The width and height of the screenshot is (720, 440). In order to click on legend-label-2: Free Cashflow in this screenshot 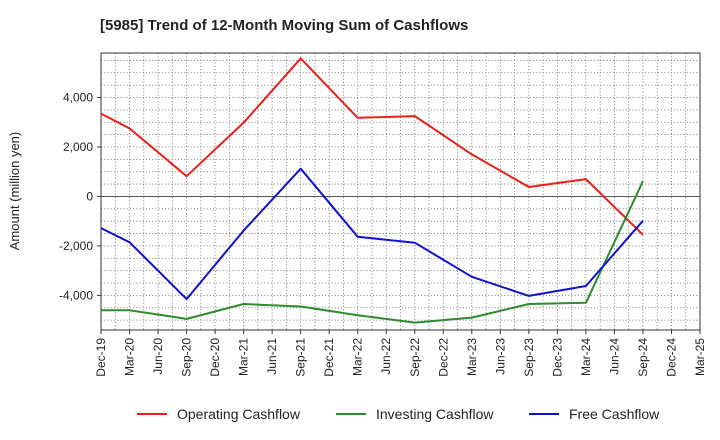, I will do `click(614, 414)`.